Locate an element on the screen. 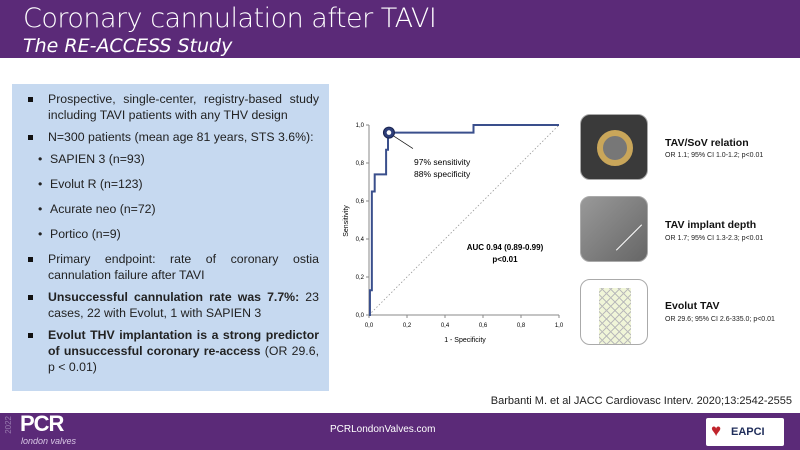  page-title: Coronary cannulation after TAVI is located at coordinates (230, 18).